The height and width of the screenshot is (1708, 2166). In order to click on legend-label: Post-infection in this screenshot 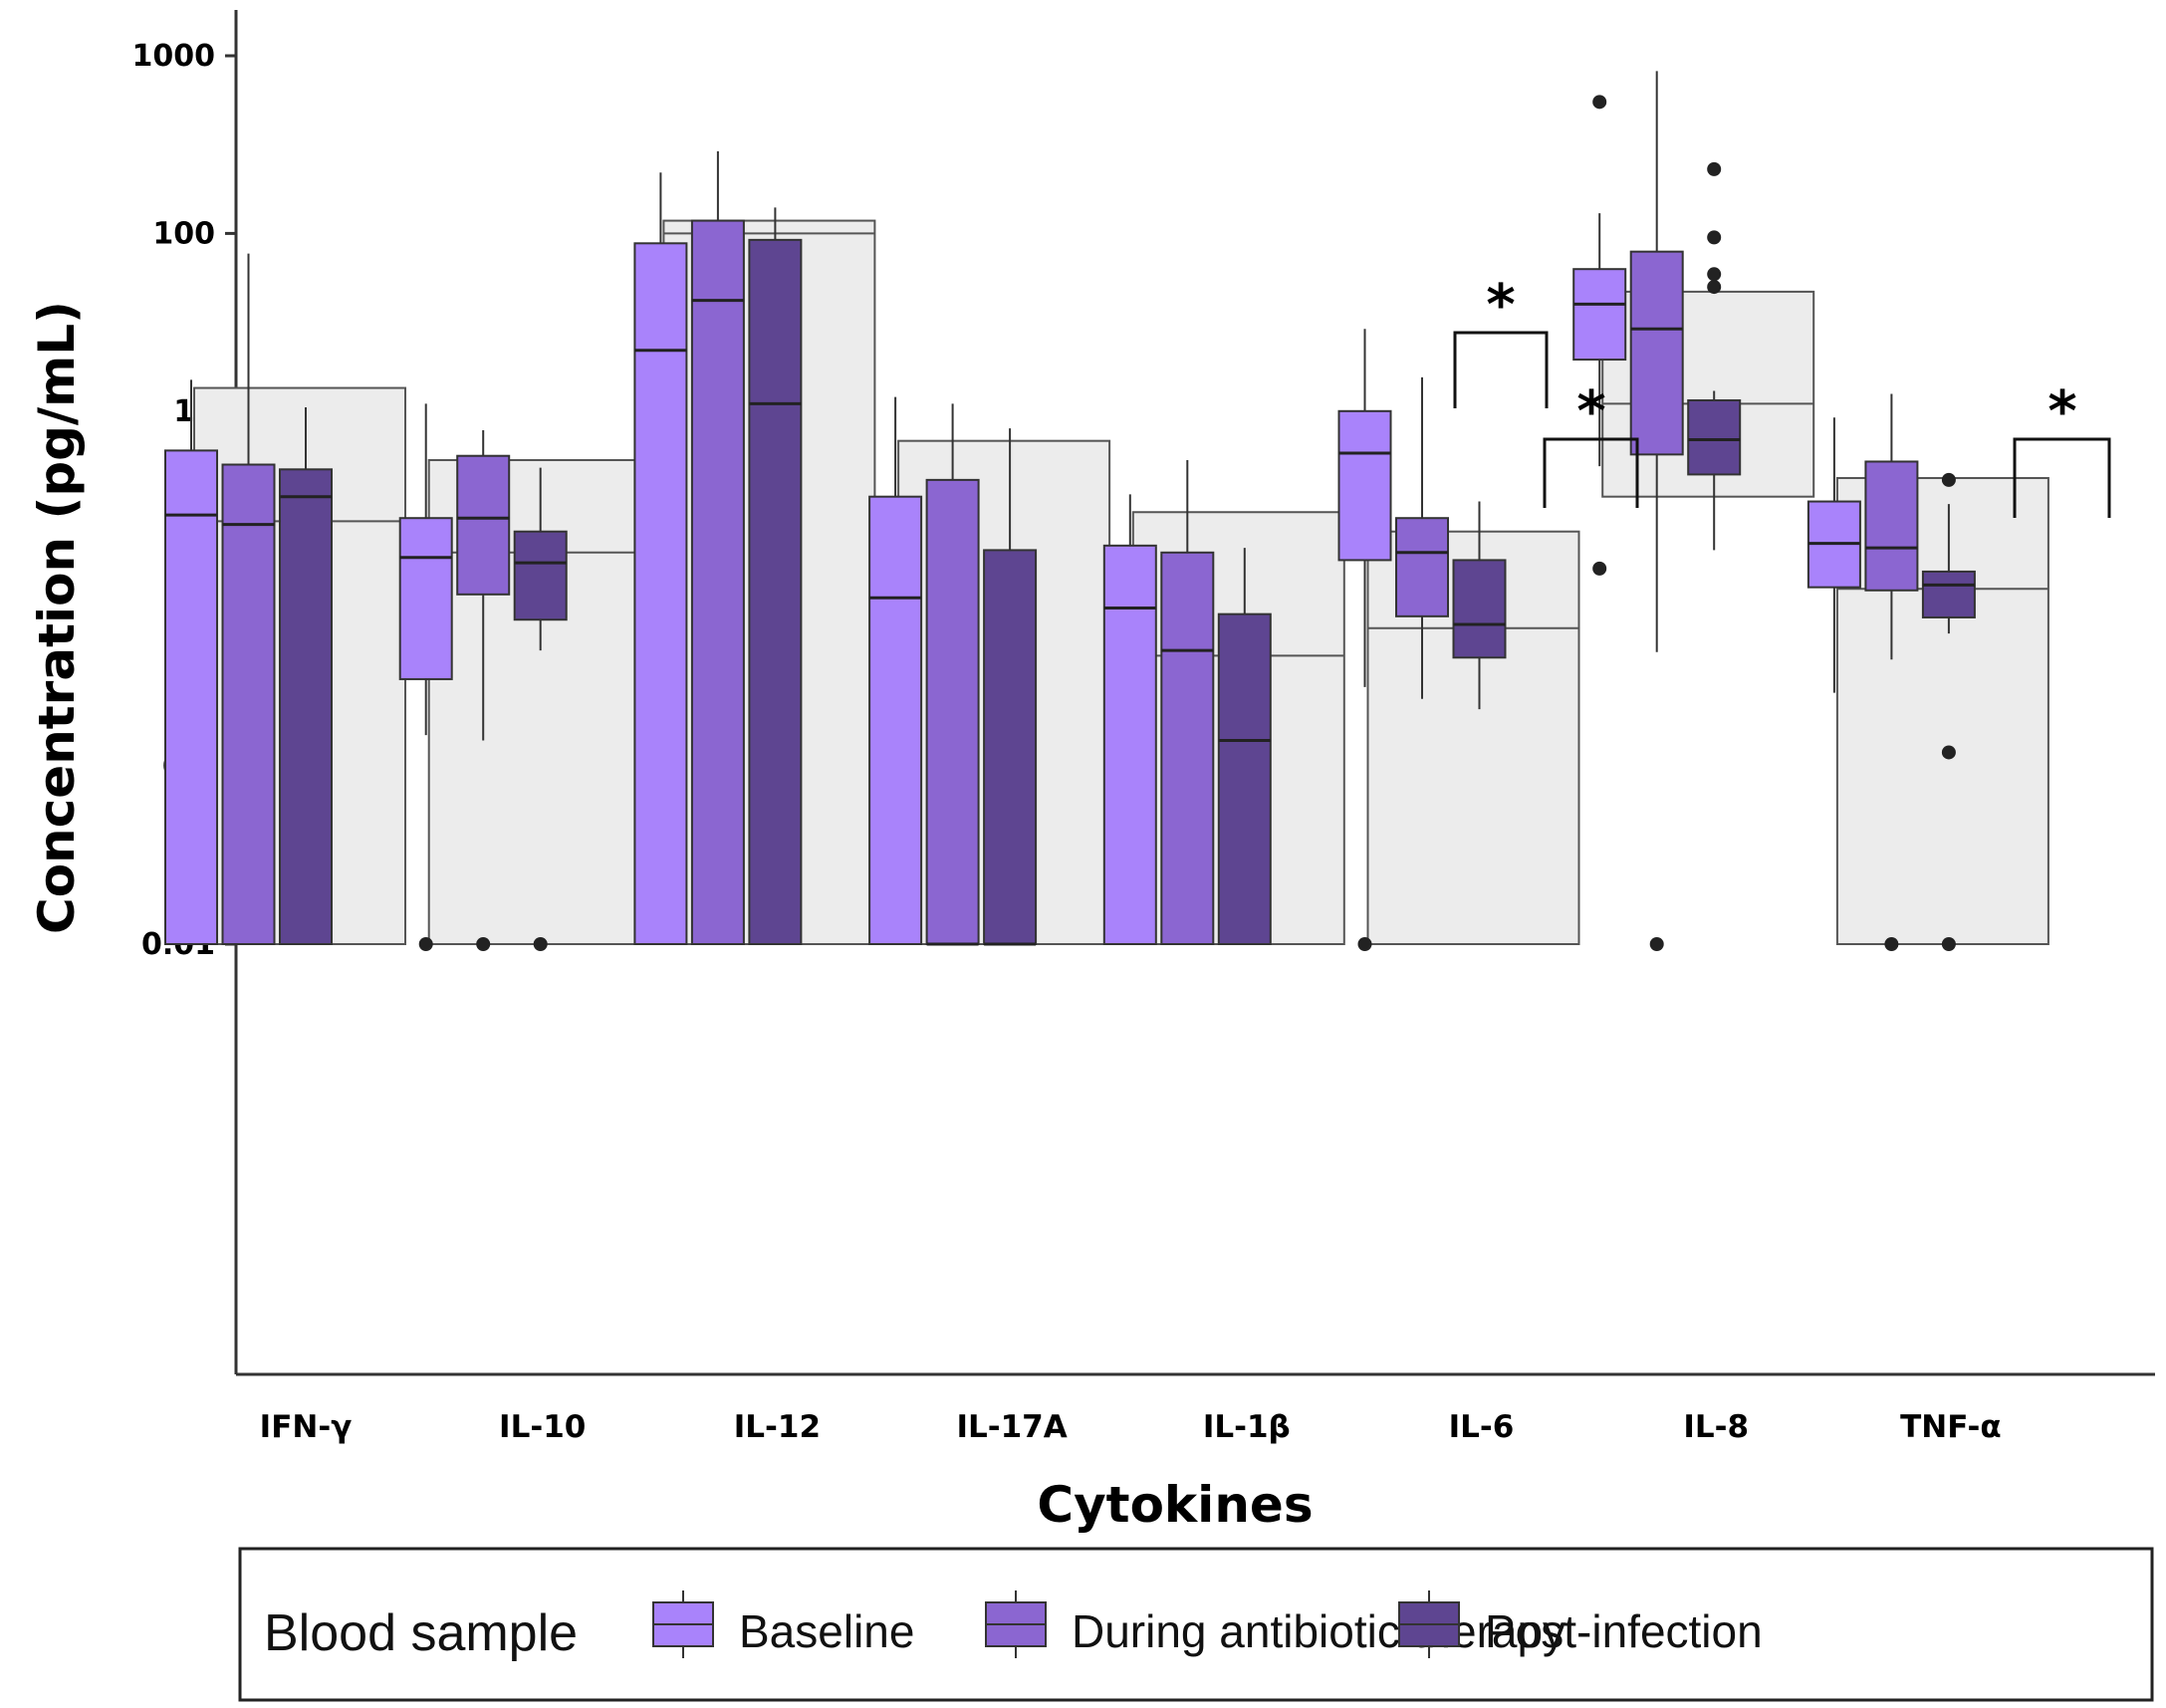, I will do `click(1624, 1631)`.